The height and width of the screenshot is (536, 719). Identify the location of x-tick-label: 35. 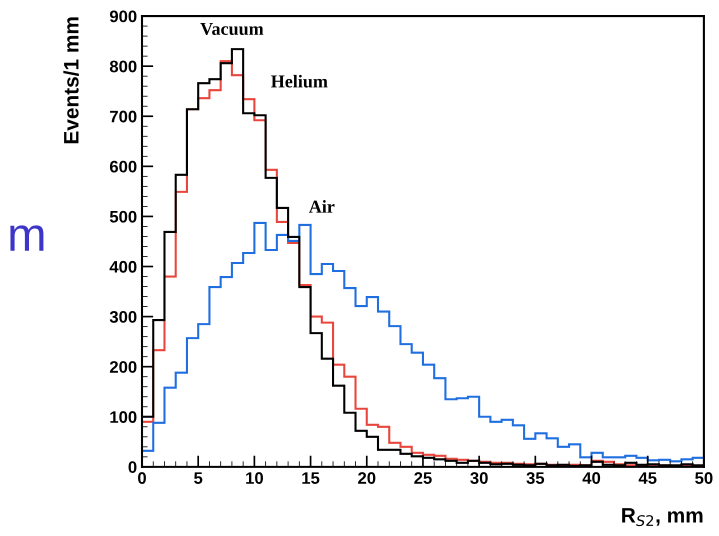
(535, 478).